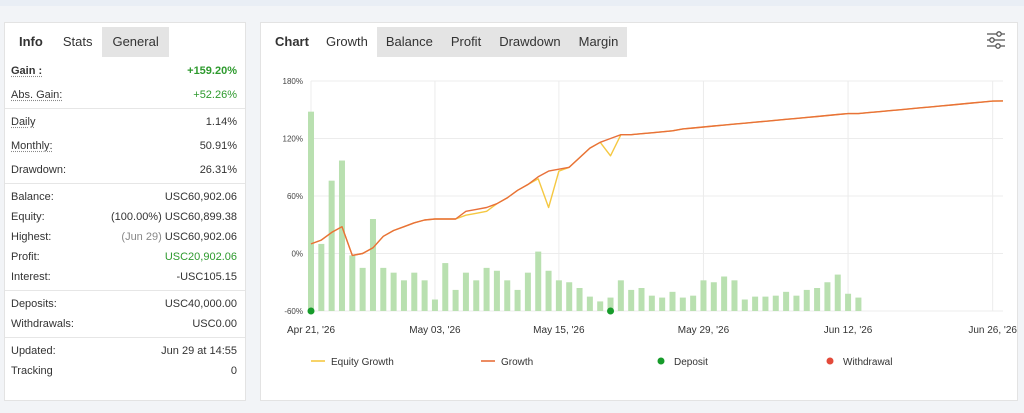 The height and width of the screenshot is (413, 1024). I want to click on legend-deposit: Deposit, so click(691, 362).